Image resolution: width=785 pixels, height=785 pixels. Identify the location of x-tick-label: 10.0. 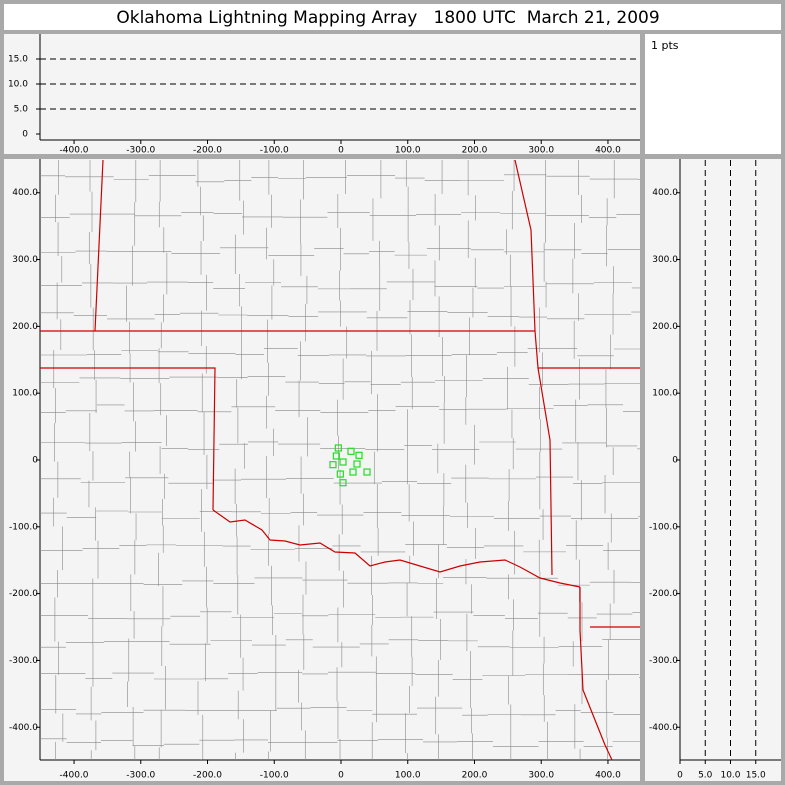
(730, 776).